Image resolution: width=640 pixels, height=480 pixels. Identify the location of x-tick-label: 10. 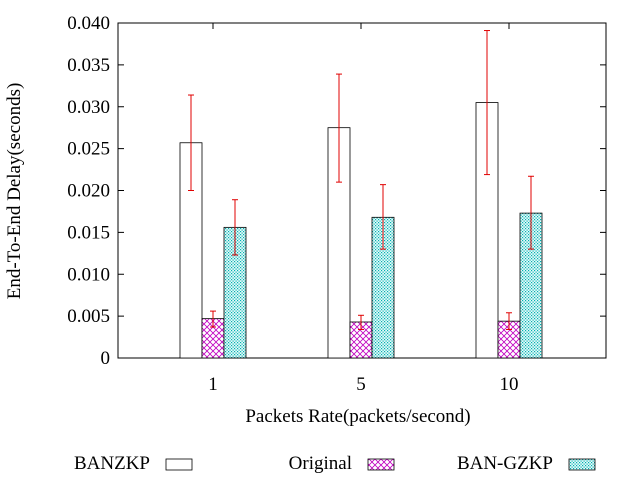
(509, 384).